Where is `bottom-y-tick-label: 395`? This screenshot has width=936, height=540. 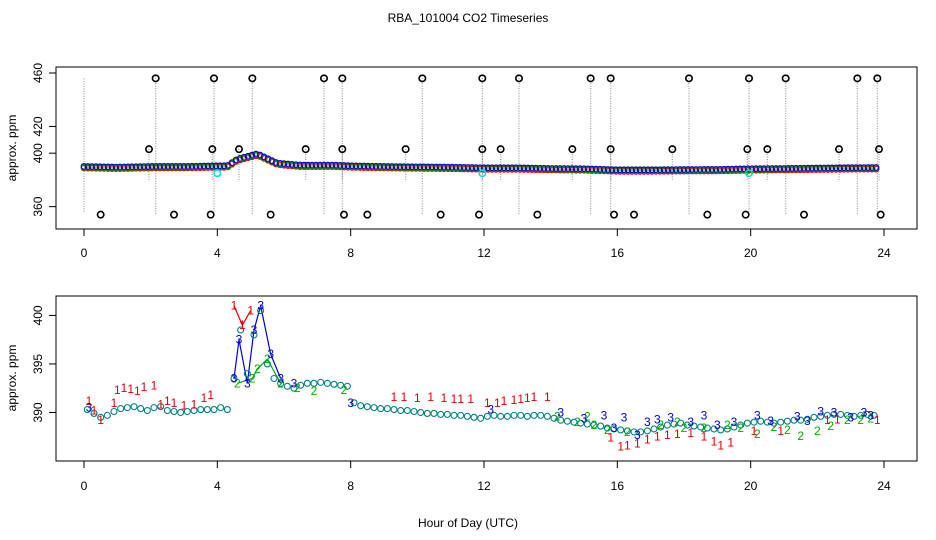
bottom-y-tick-label: 395 is located at coordinates (38, 364).